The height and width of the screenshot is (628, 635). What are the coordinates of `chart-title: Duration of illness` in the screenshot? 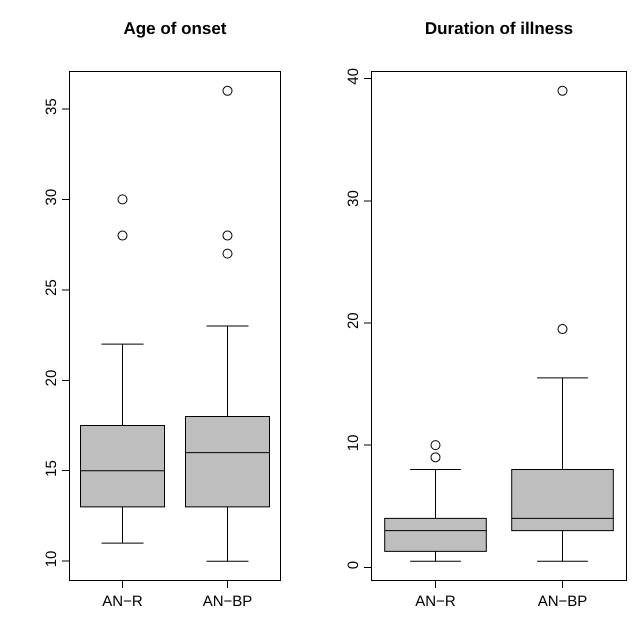 It's located at (499, 28).